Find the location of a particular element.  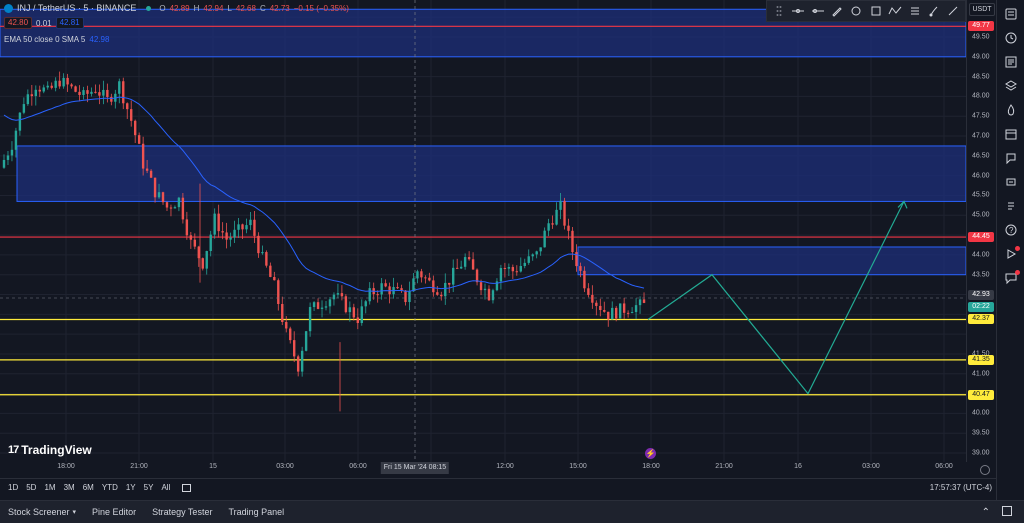

range-button-3m: 3M is located at coordinates (69, 487).